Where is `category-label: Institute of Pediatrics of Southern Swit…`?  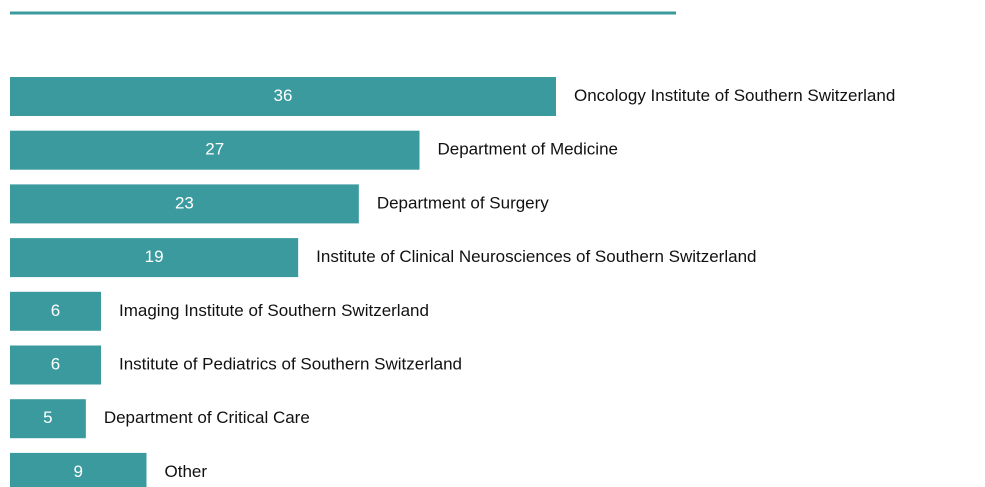
category-label: Institute of Pediatrics of Southern Swit… is located at coordinates (290, 363).